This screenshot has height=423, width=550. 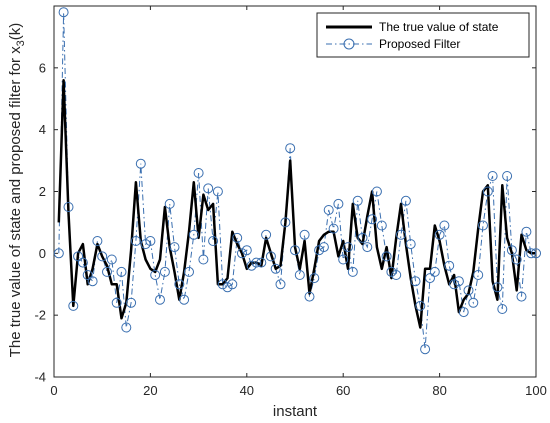 I want to click on legend: The true value of state Proposed Filter, so click(x=423, y=35).